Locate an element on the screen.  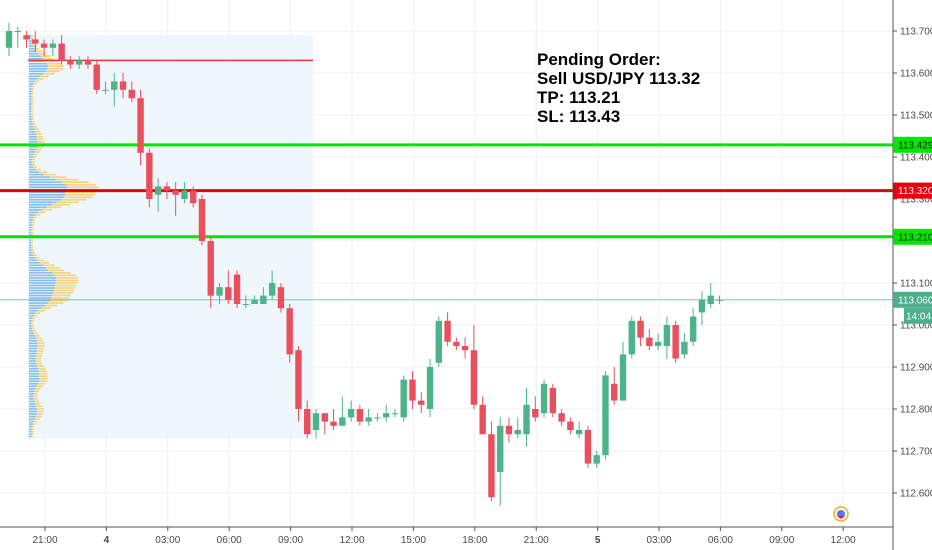
price-level-badge-text: 113.210 is located at coordinates (915, 237).